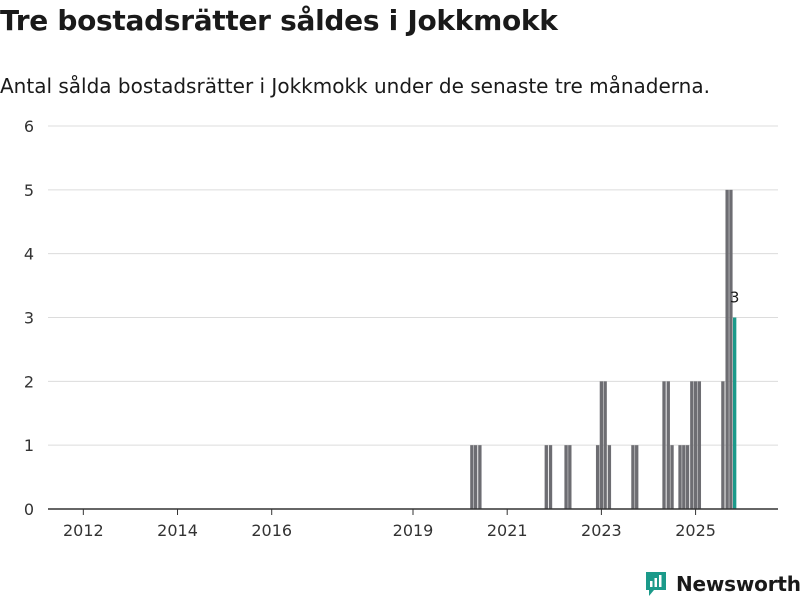 This screenshot has height=600, width=800. What do you see at coordinates (413, 530) in the screenshot?
I see `x-tick-label-2019: 2019` at bounding box center [413, 530].